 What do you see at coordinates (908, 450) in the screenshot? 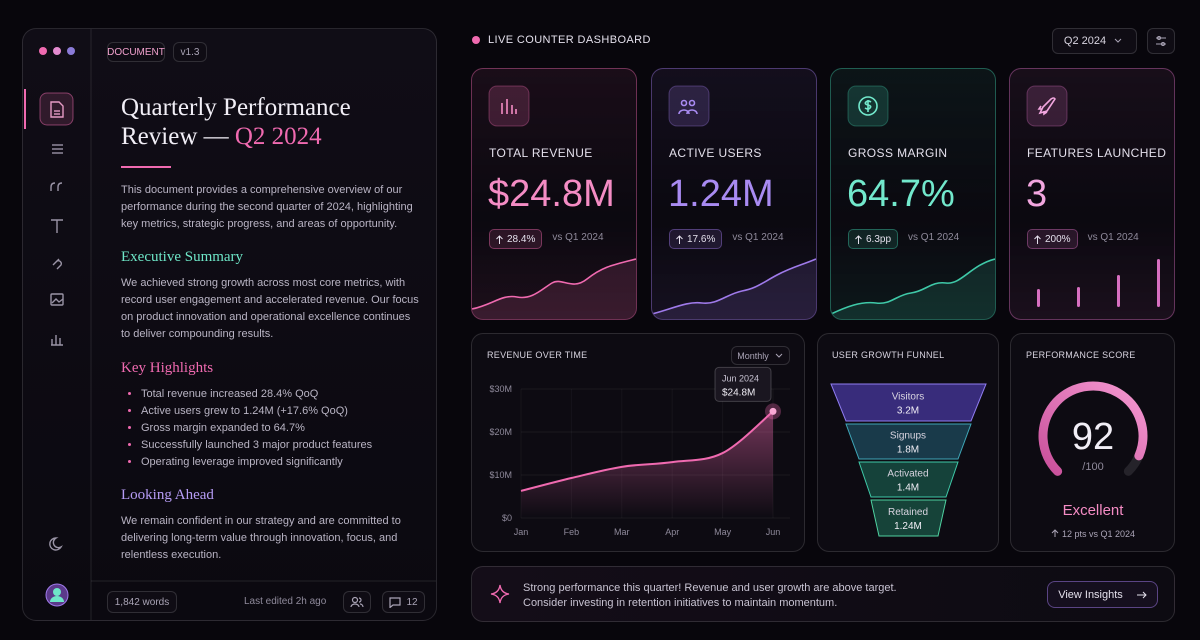
I see `stage-value: 1.8M` at bounding box center [908, 450].